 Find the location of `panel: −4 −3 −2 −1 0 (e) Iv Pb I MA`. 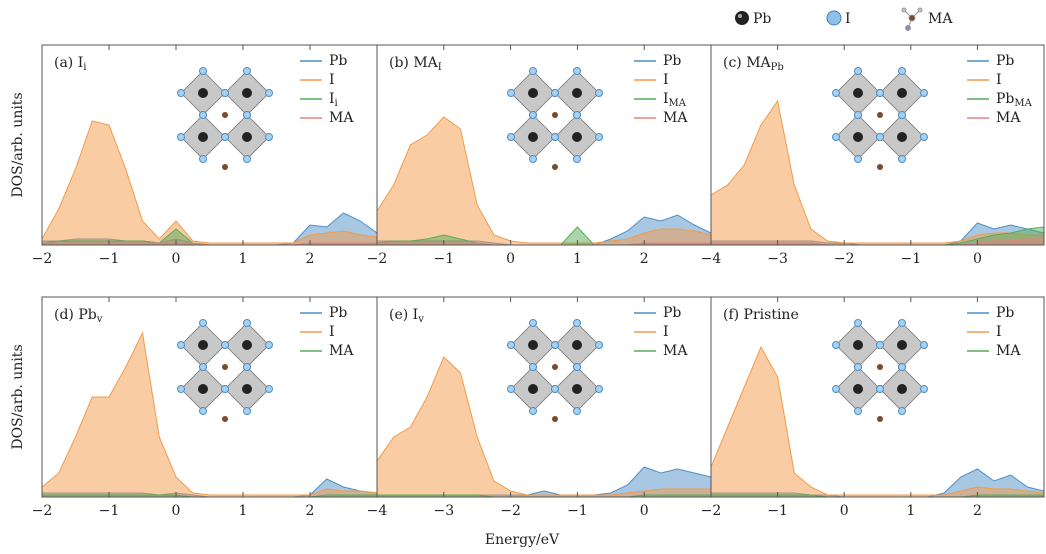

panel: −4 −3 −2 −1 0 (e) Iv Pb I MA is located at coordinates (539, 407).